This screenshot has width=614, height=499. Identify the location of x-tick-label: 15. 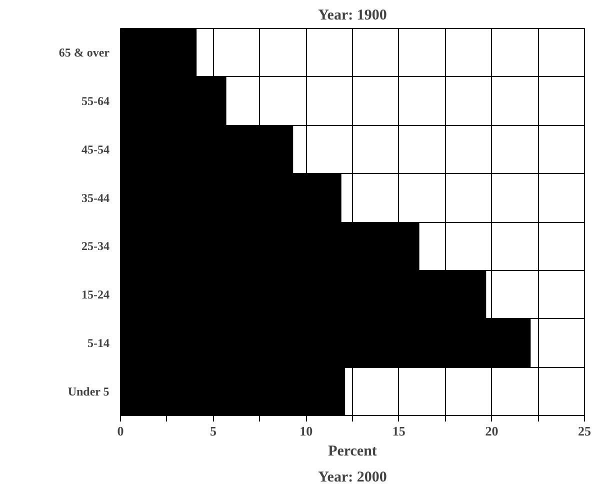
(399, 431).